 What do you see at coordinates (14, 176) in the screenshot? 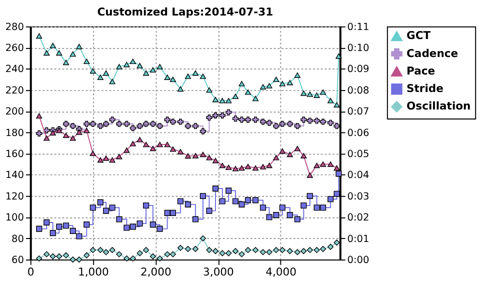
I see `y-tick-label: 140` at bounding box center [14, 176].